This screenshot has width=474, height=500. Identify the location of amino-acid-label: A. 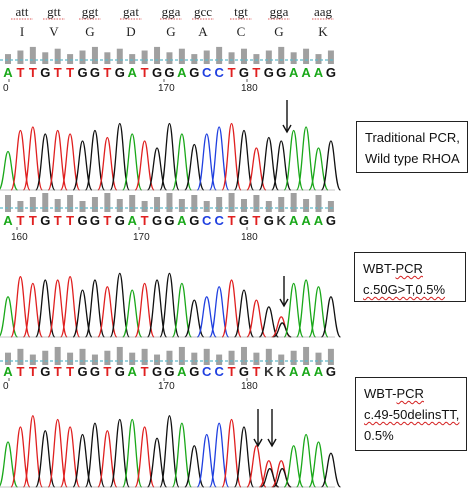
(203, 31).